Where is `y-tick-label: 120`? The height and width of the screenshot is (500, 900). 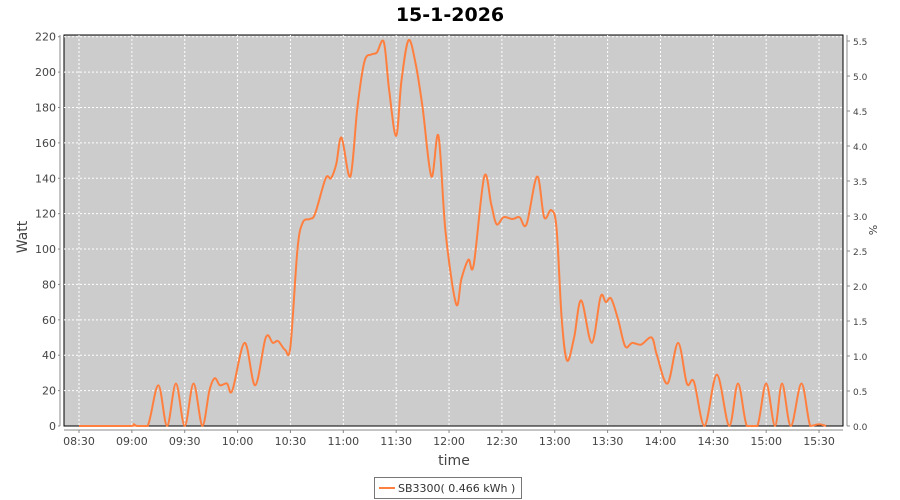
y-tick-label: 120 is located at coordinates (45, 214).